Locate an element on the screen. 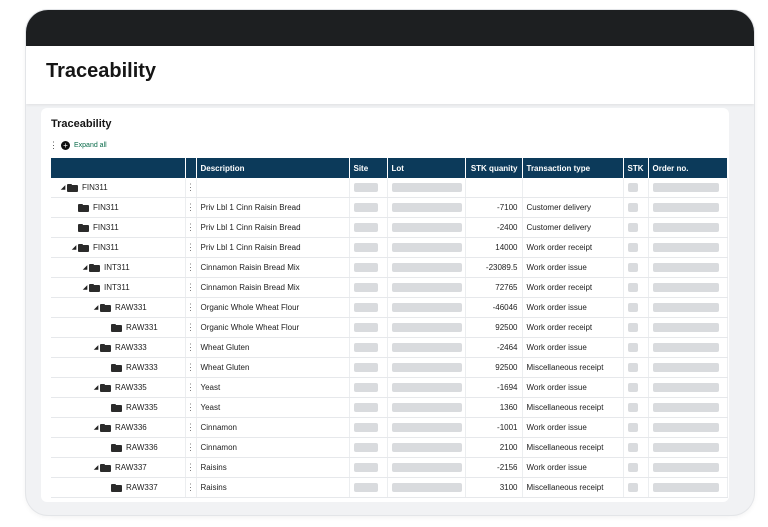 Image resolution: width=768 pixels, height=527 pixels. kebab-menu-icon: ⋮ is located at coordinates (53, 144).